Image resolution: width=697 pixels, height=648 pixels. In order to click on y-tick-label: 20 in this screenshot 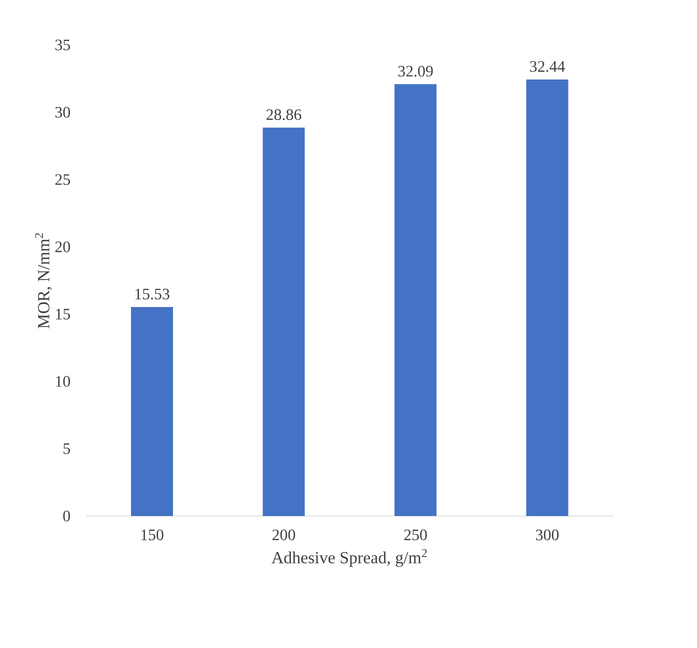, I will do `click(62, 246)`.